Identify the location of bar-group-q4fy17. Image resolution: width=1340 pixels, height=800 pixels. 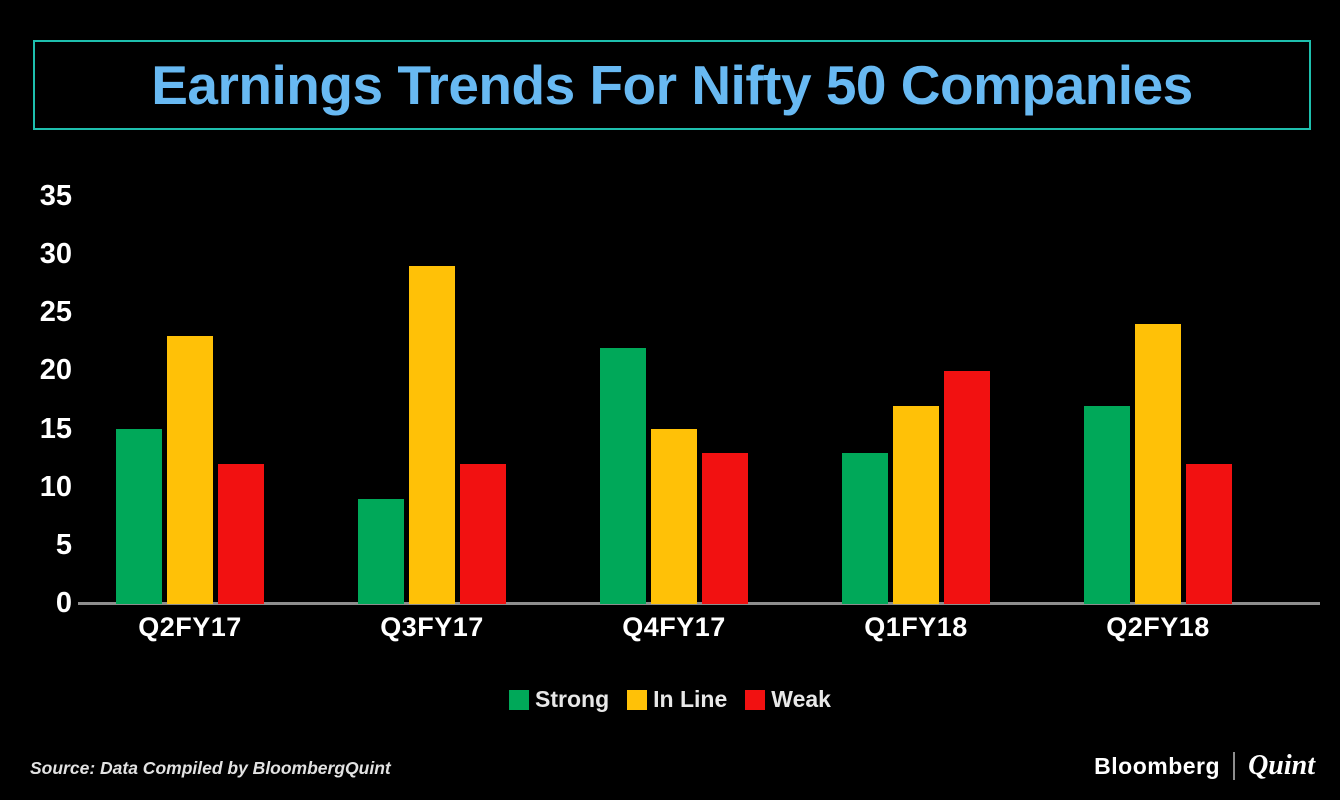
(674, 475).